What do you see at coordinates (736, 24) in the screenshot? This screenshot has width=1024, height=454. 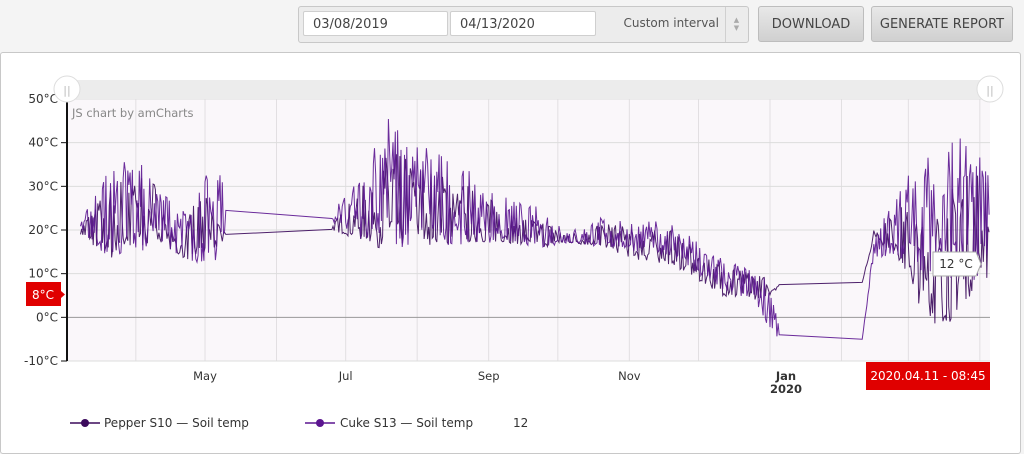 I see `interval-spinner-icon: ▲ ▼` at bounding box center [736, 24].